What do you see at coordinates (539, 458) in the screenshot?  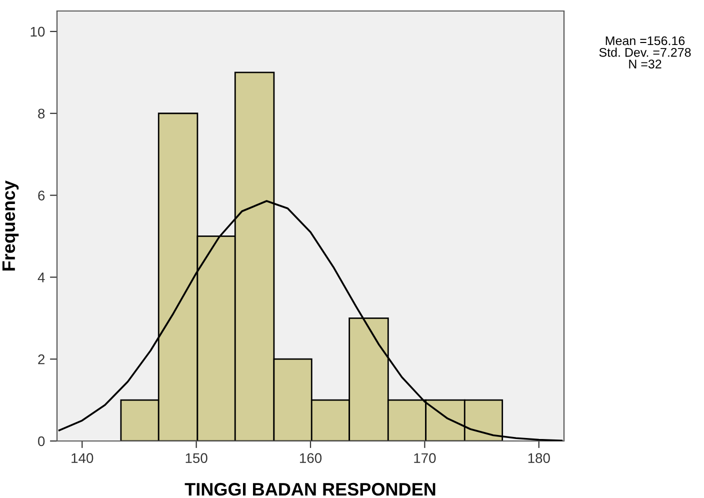 I see `x-tick-label: 180` at bounding box center [539, 458].